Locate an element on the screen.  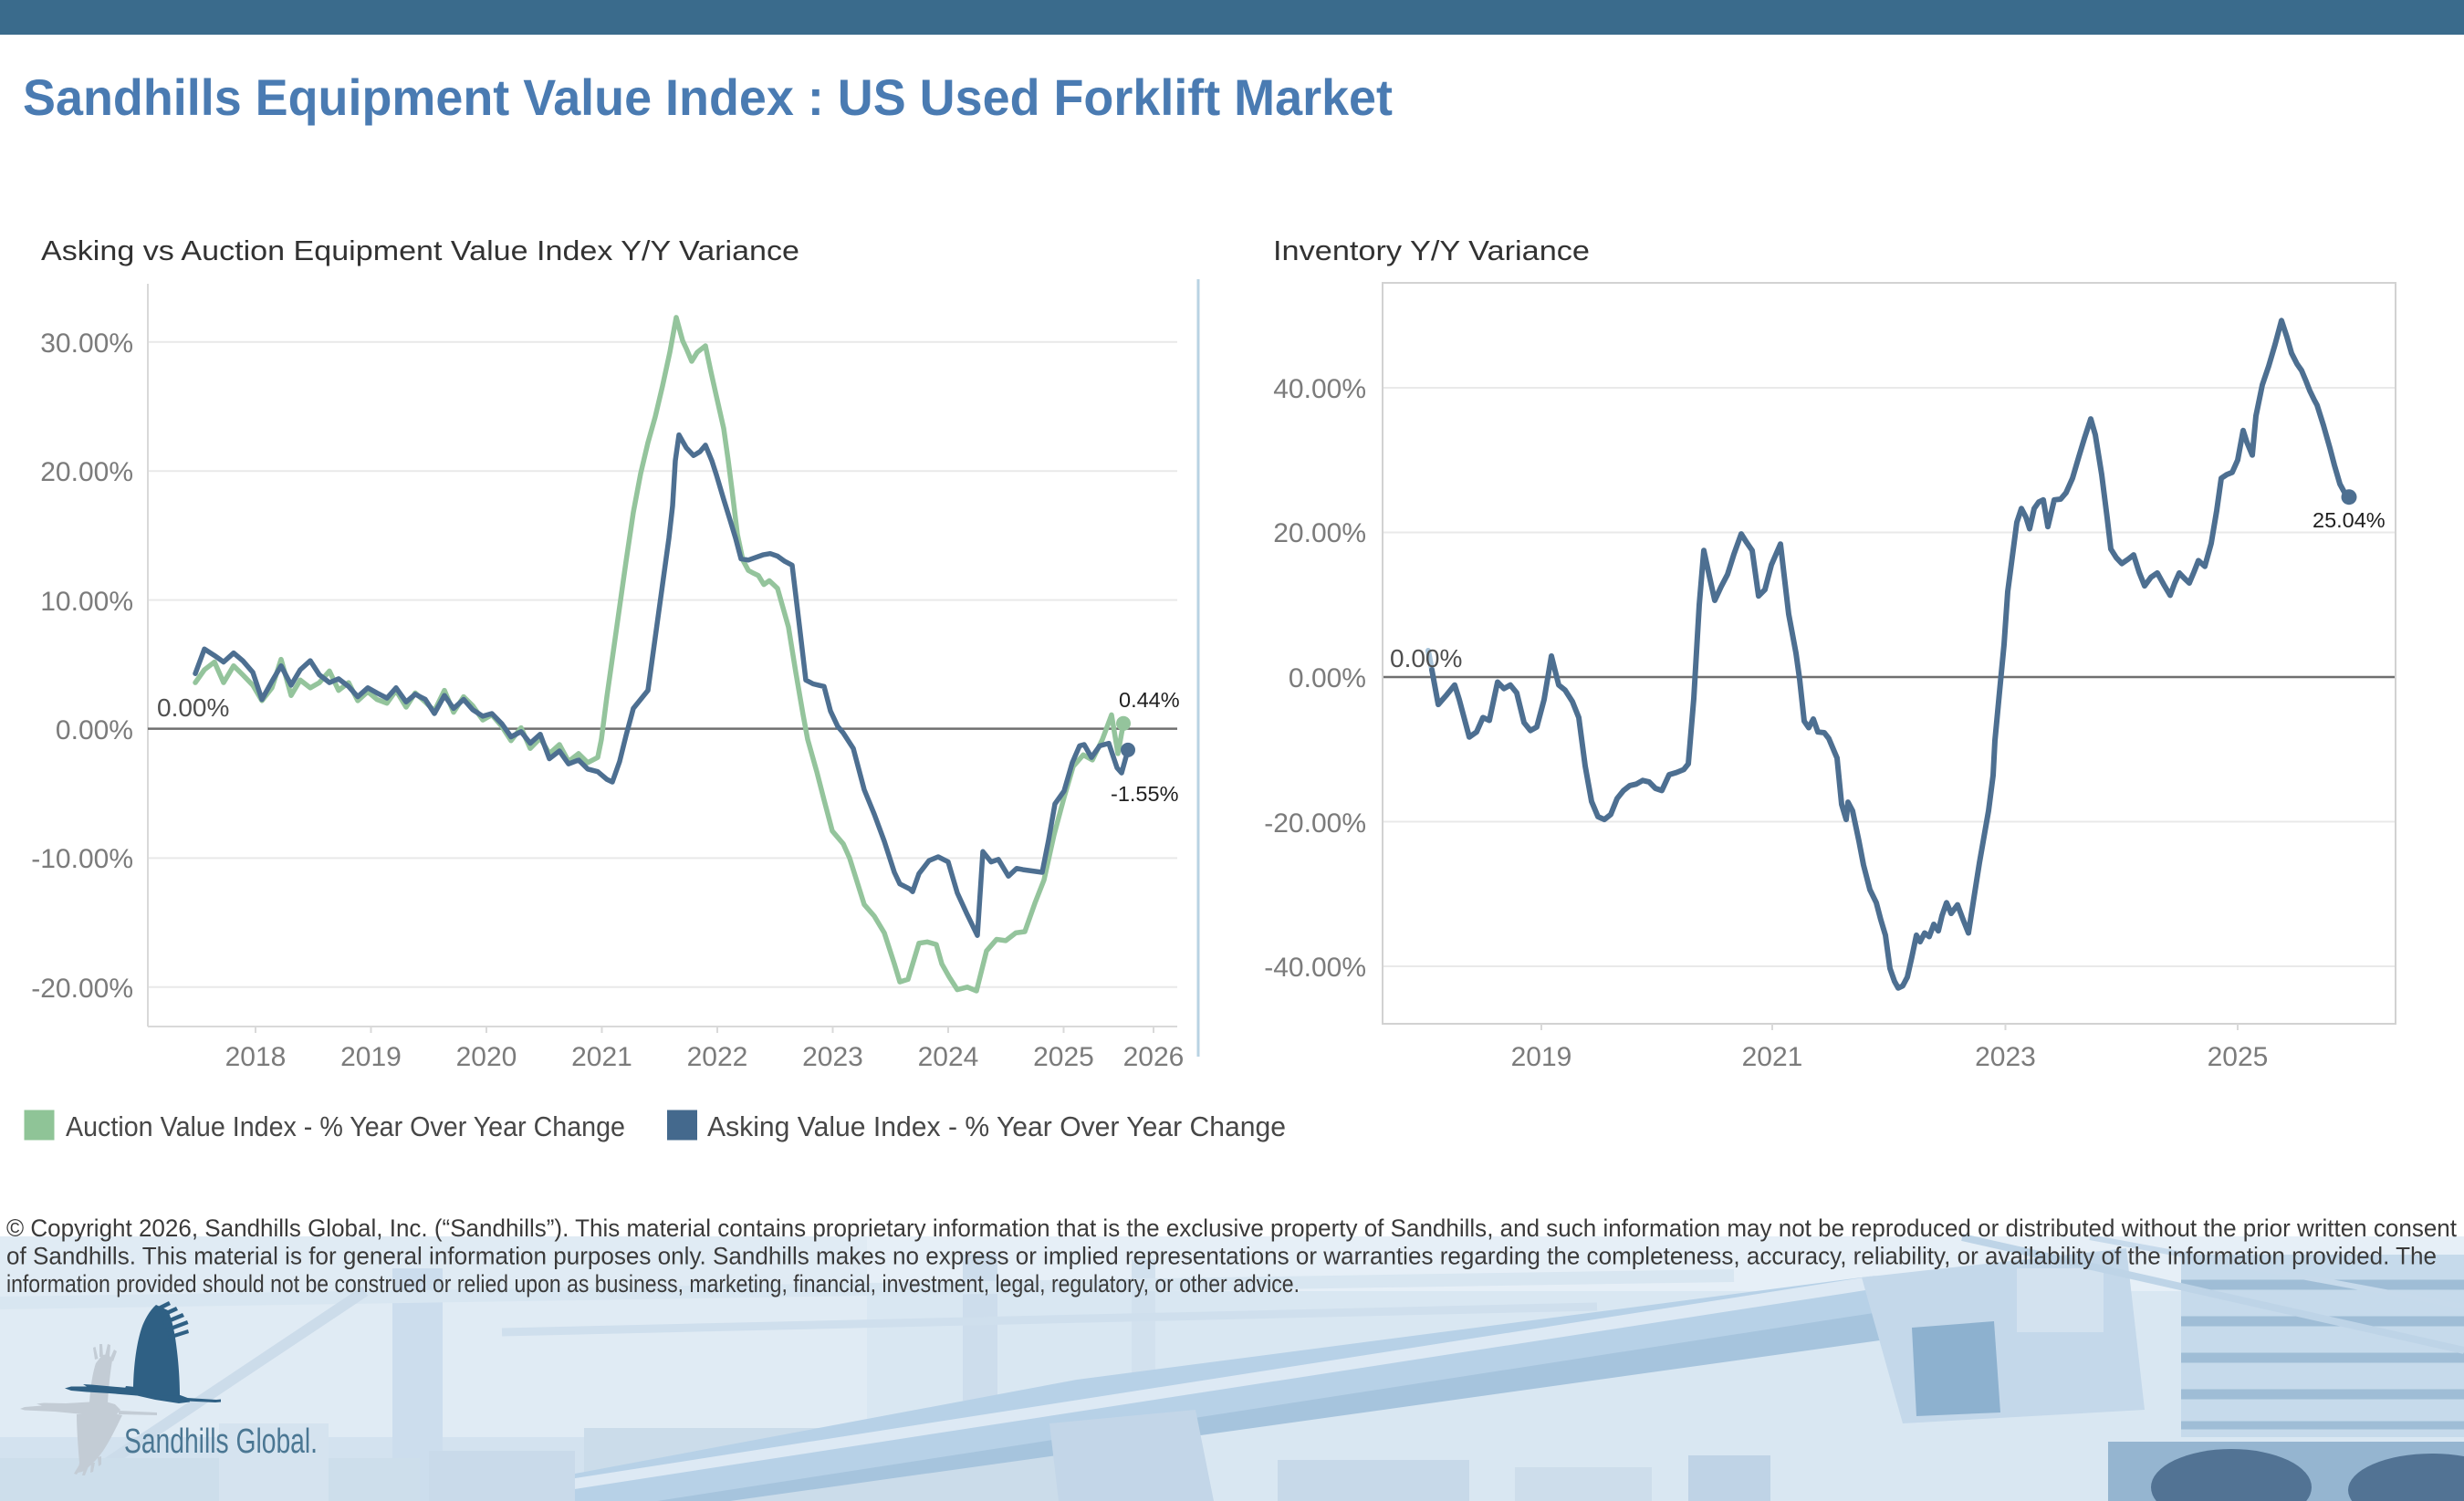
svg-text: 0.44% is located at coordinates (1149, 700).